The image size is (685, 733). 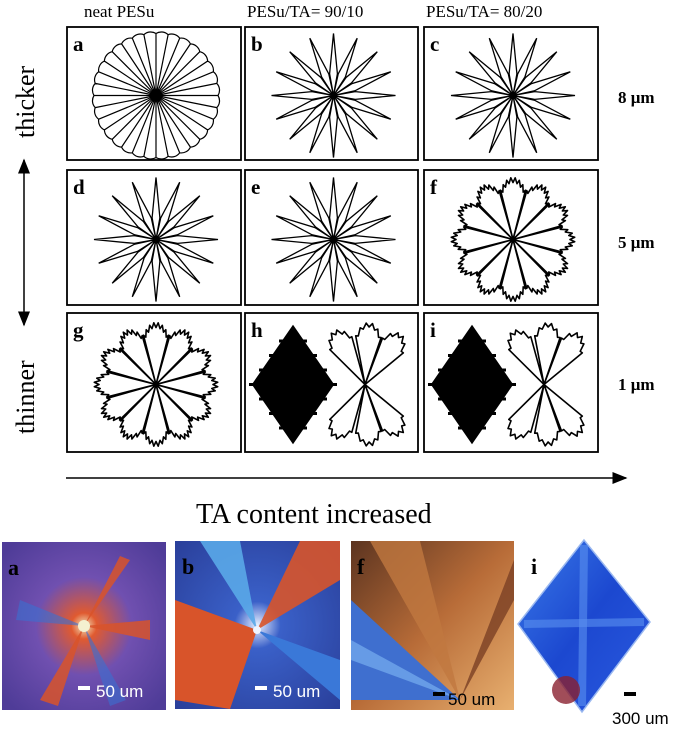 What do you see at coordinates (84, 688) in the screenshot?
I see `micrograph-a-scale-bar` at bounding box center [84, 688].